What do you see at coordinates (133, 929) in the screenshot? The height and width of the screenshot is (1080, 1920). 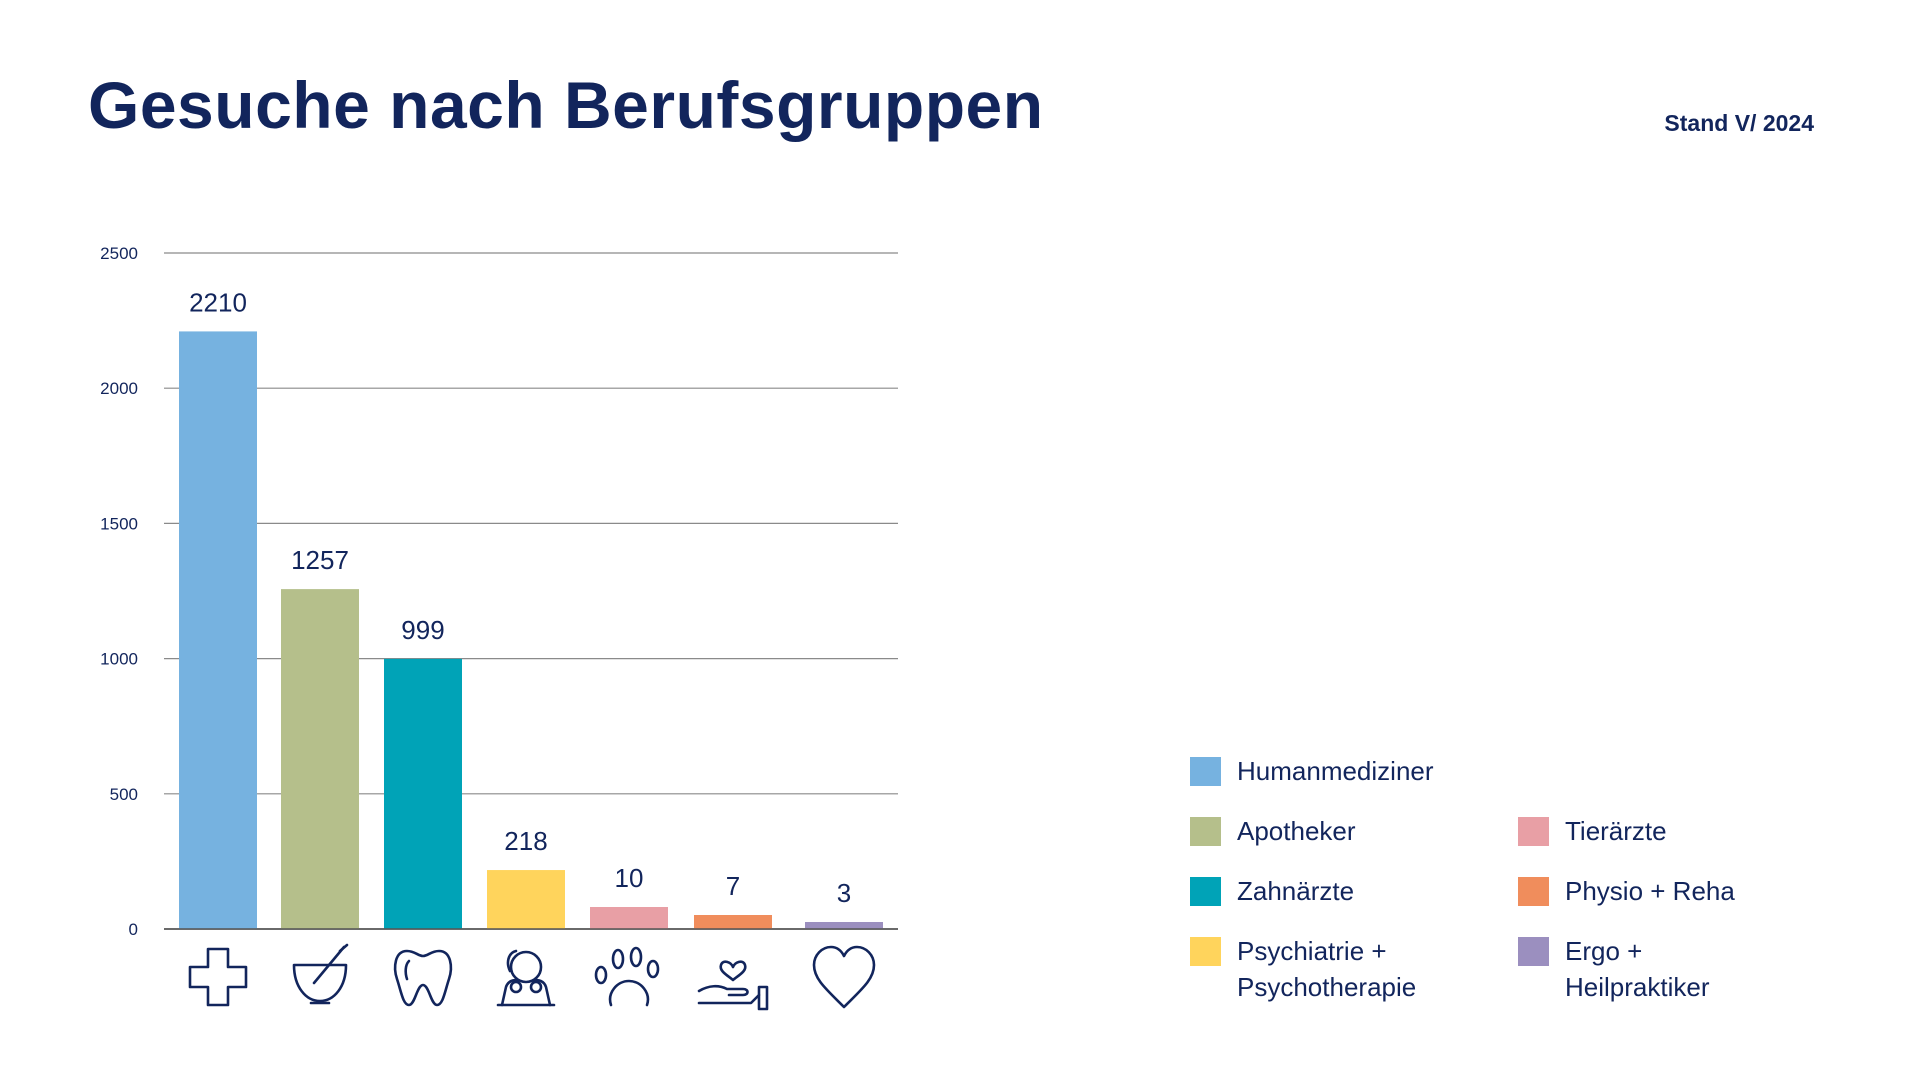 I see `y-tick-label: 0` at bounding box center [133, 929].